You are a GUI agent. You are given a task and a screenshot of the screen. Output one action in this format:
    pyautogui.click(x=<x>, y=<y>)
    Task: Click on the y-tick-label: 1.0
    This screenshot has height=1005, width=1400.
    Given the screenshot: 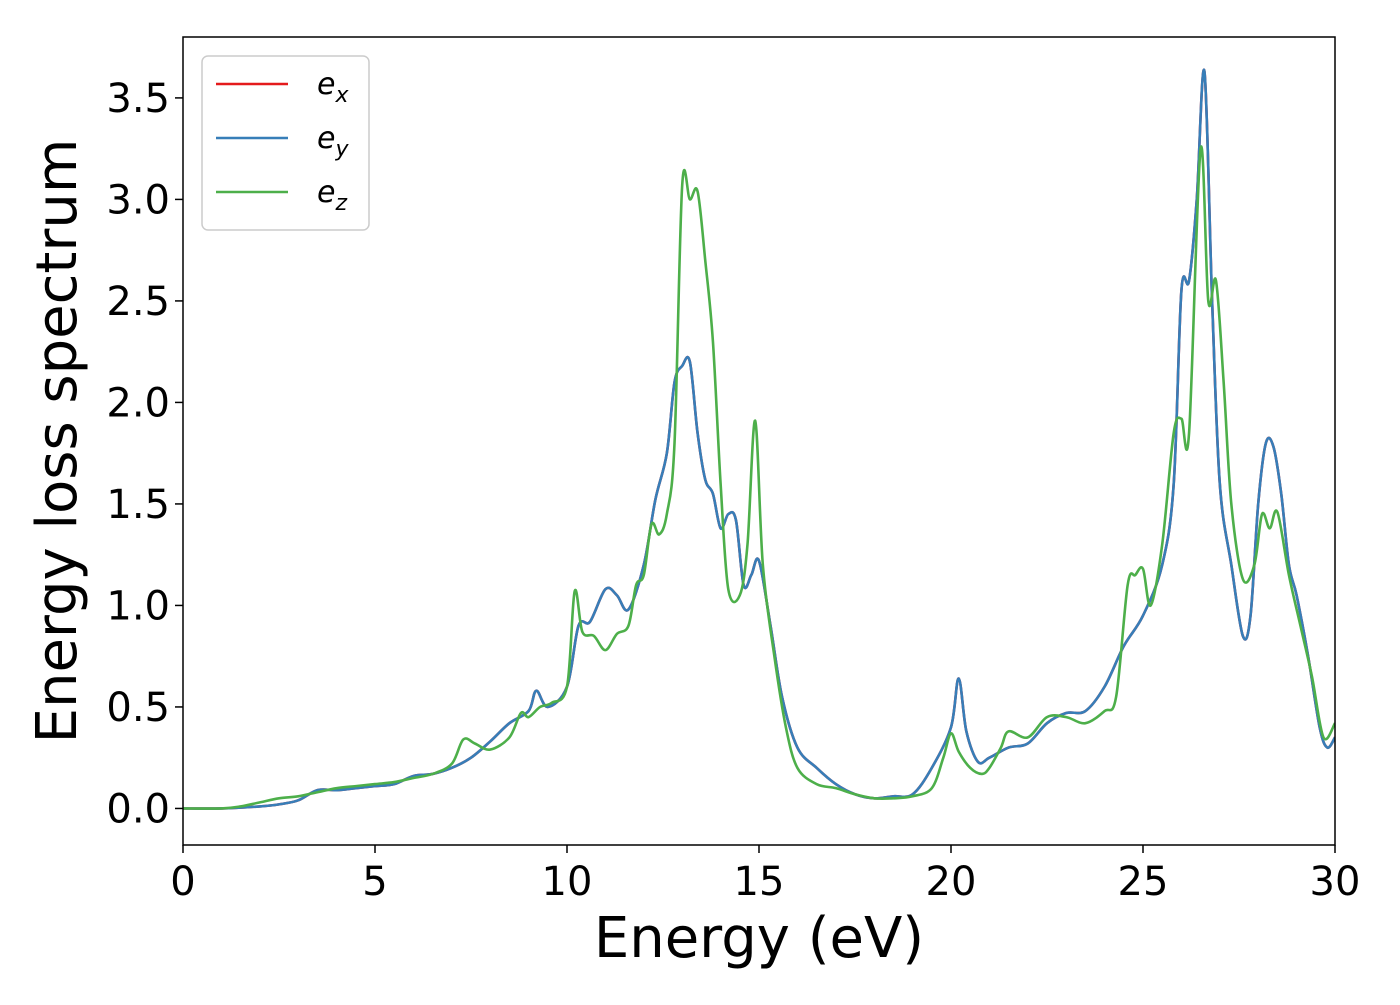 What is the action you would take?
    pyautogui.click(x=138, y=606)
    